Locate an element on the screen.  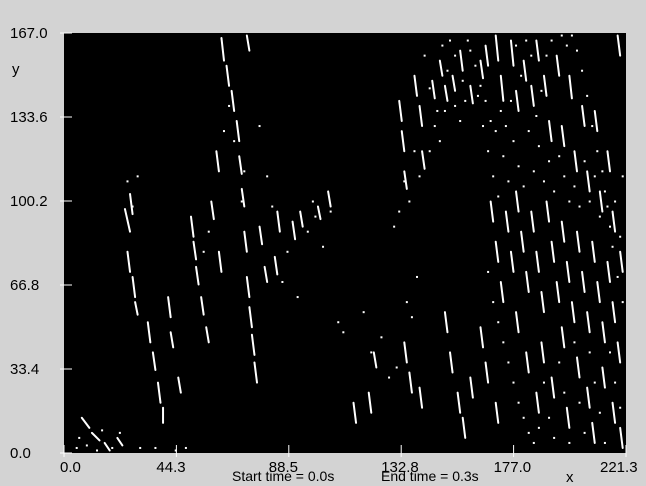
x-tick-label-5: 221.3 is located at coordinates (619, 467).